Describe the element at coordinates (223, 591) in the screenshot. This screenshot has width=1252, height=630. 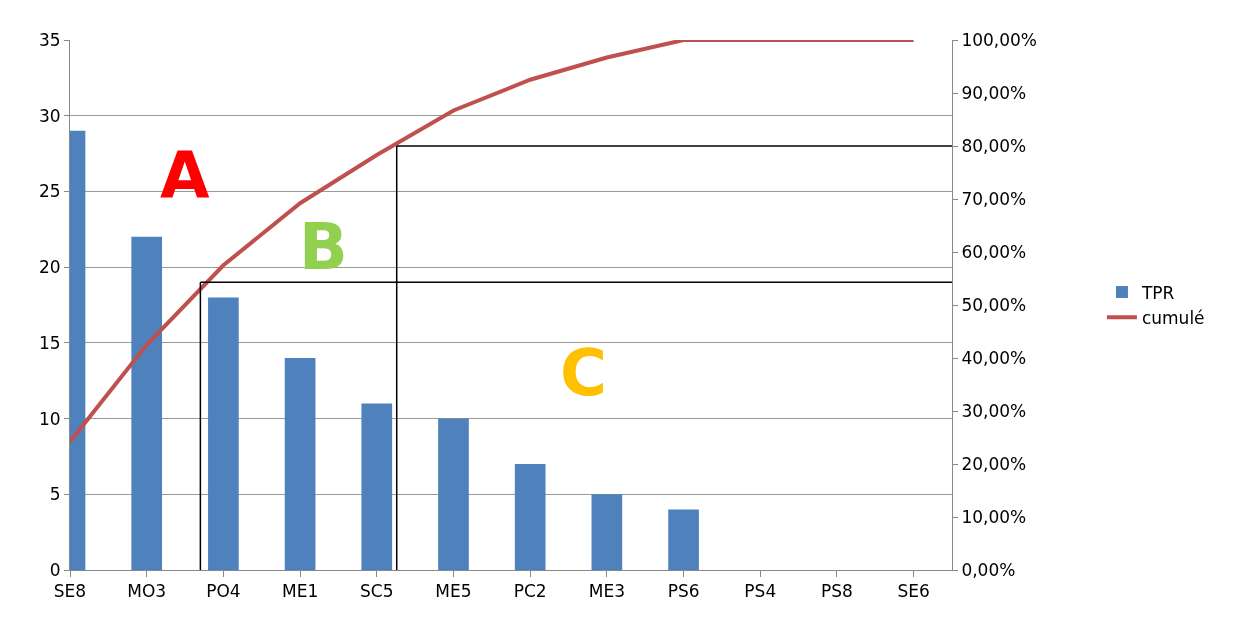
I see `x-tick-label: PO4` at that location.